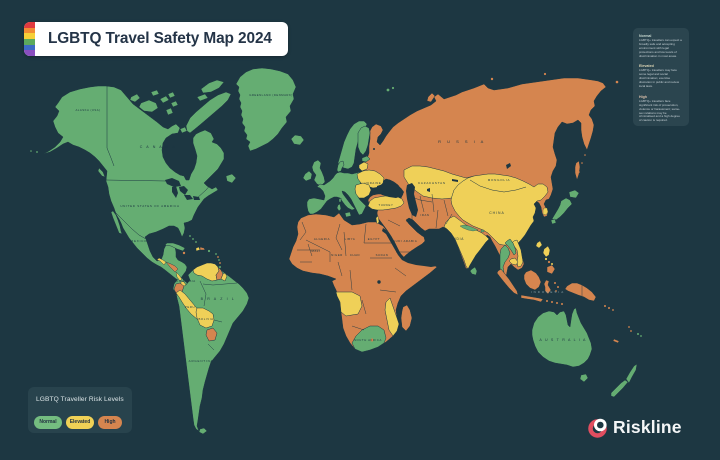  Describe the element at coordinates (337, 255) in the screenshot. I see `svg-text: NIGER` at that location.